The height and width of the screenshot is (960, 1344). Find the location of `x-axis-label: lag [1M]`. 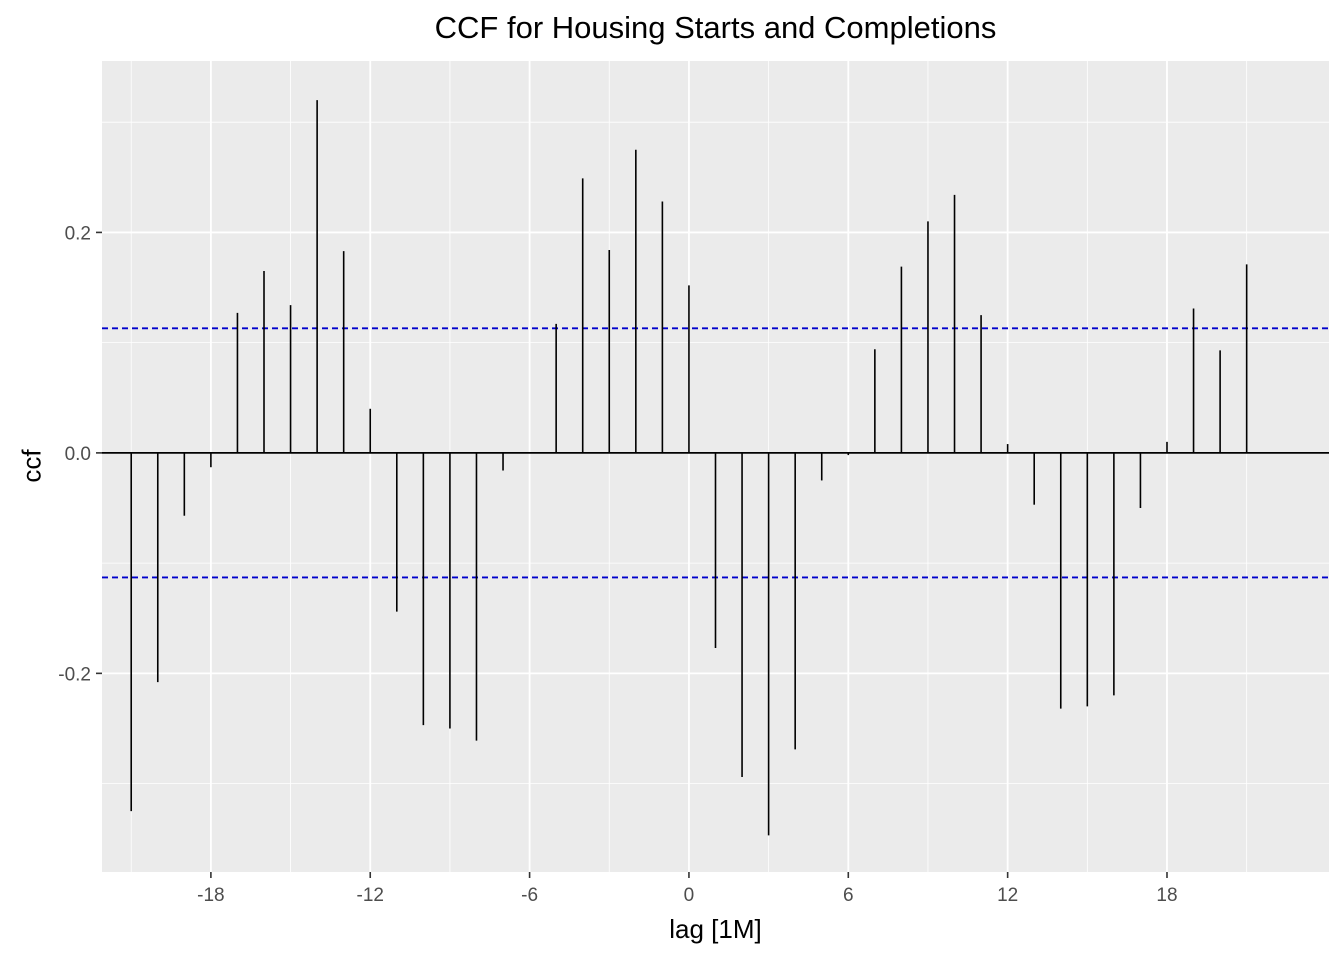

x-axis-label: lag [1M] is located at coordinates (715, 929).